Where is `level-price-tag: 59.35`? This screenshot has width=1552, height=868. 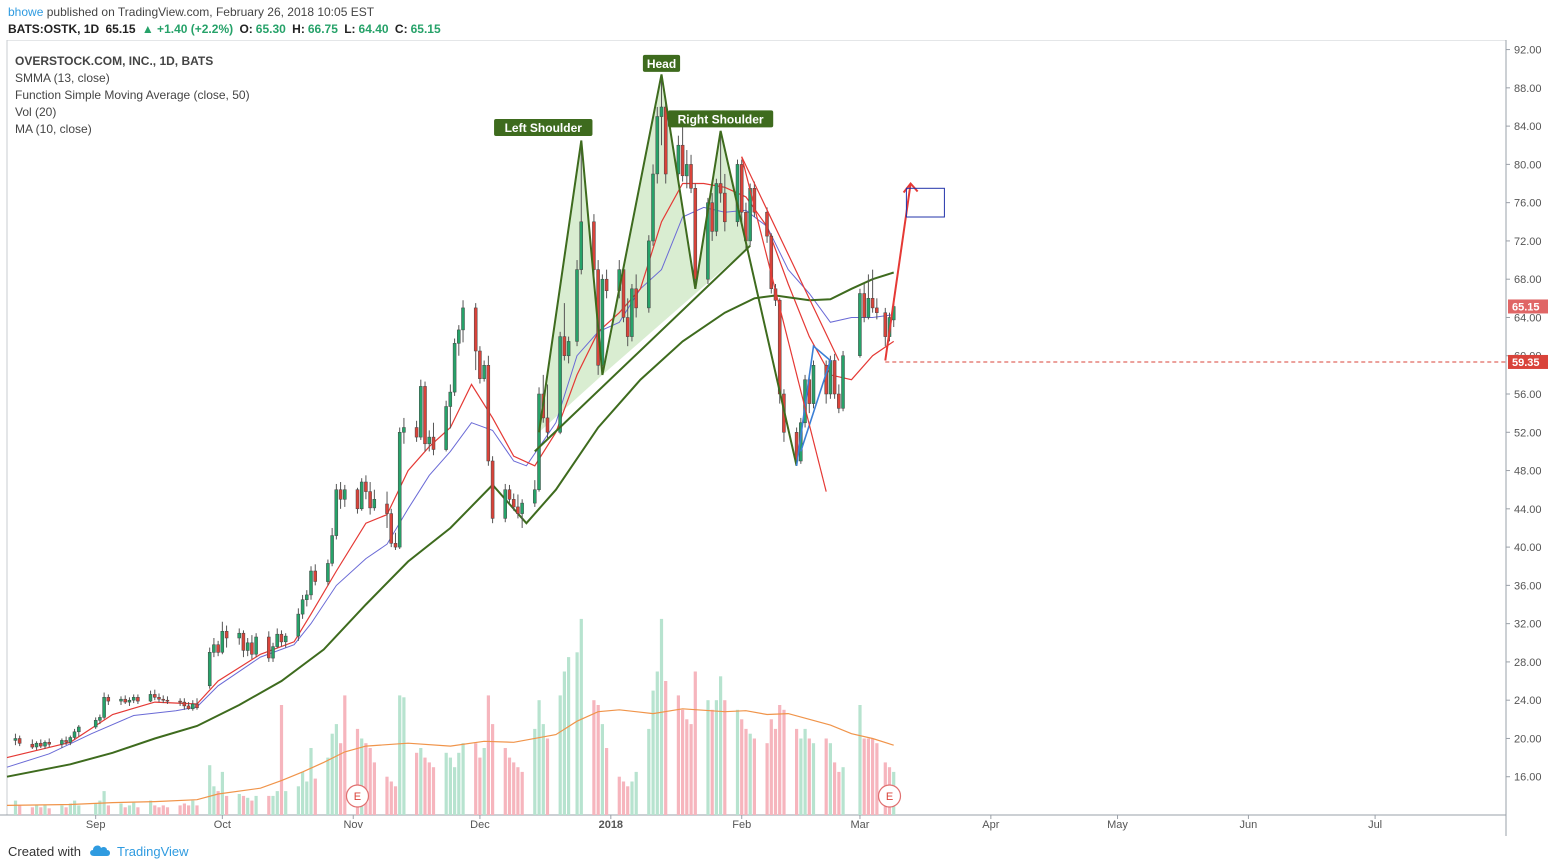
level-price-tag: 59.35 is located at coordinates (1526, 363).